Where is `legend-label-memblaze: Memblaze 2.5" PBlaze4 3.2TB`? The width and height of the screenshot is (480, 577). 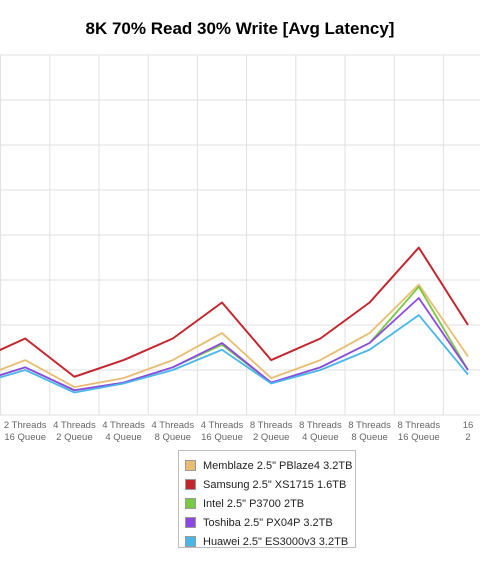
legend-label-memblaze: Memblaze 2.5" PBlaze4 3.2TB is located at coordinates (278, 465).